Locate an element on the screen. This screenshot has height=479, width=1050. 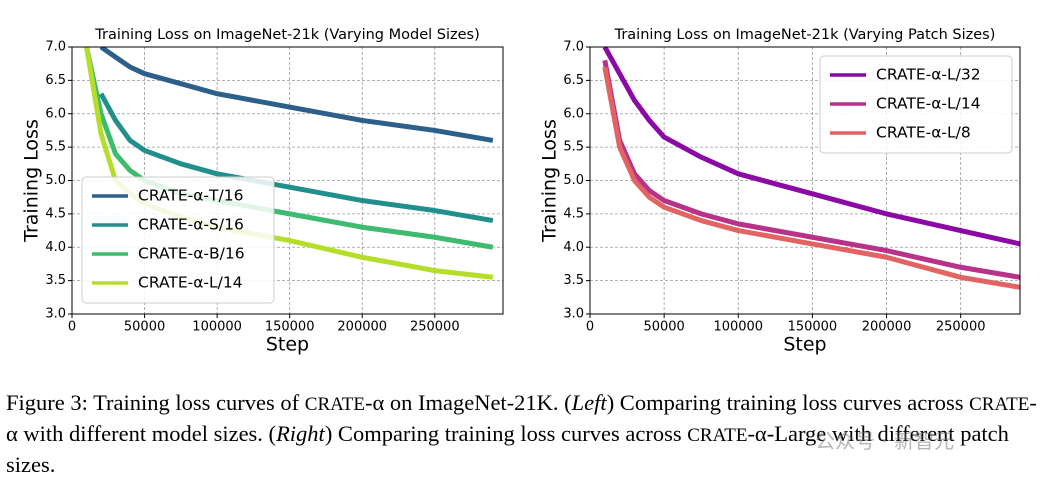
legend-label: CRATE-α-B/16 is located at coordinates (191, 254).